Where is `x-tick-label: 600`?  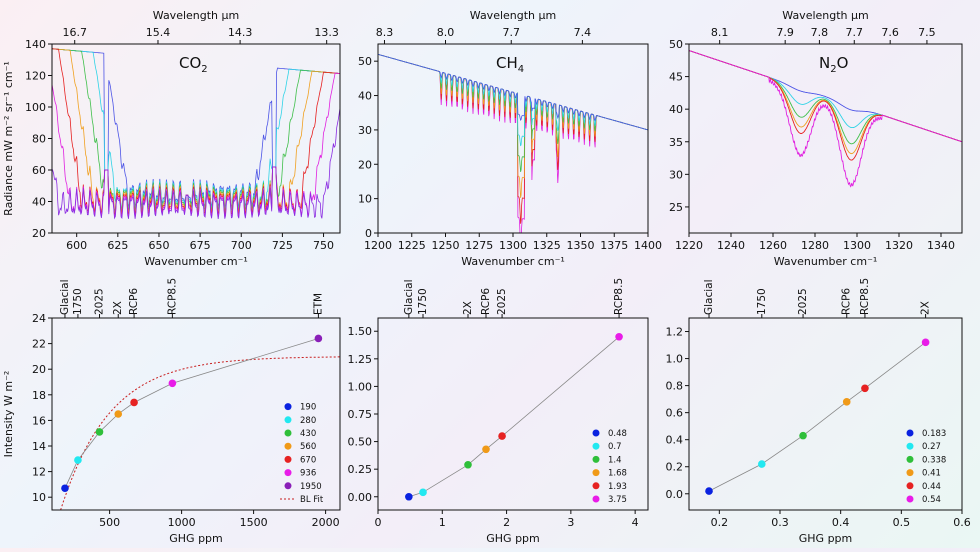 x-tick-label: 600 is located at coordinates (76, 245).